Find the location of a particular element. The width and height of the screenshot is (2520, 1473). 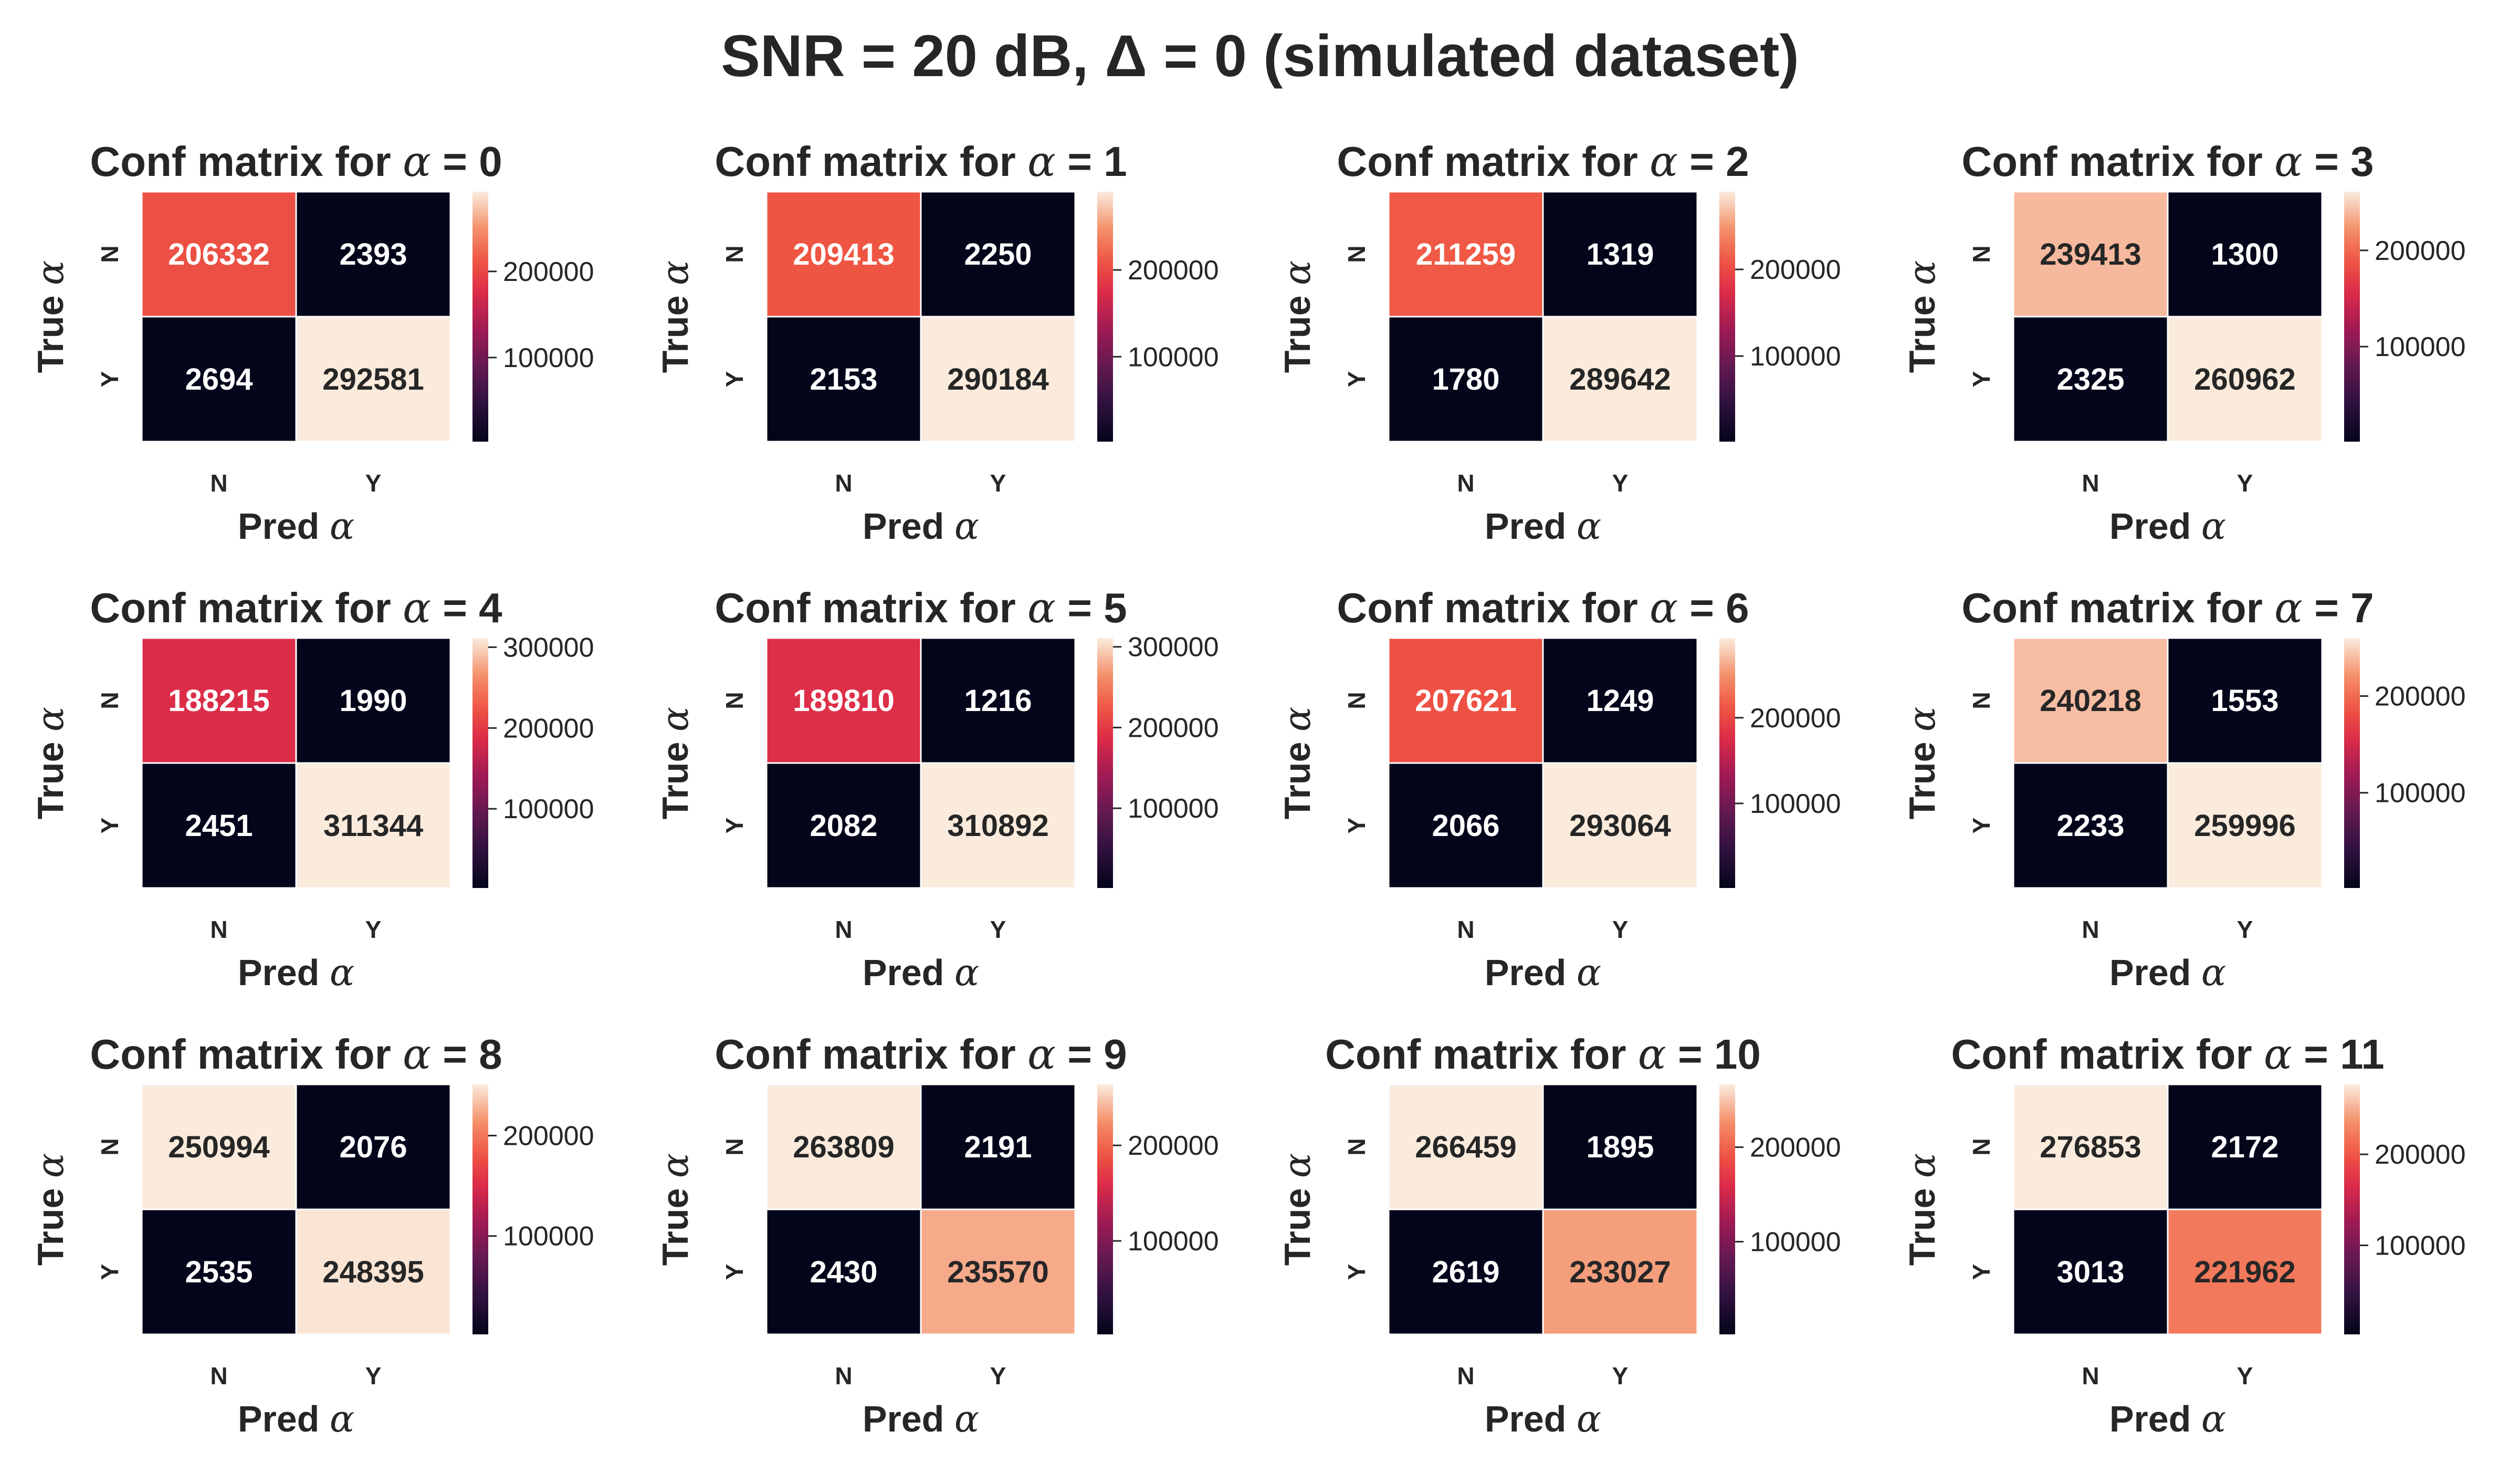

cell-value-label: 2325 is located at coordinates (2090, 379).